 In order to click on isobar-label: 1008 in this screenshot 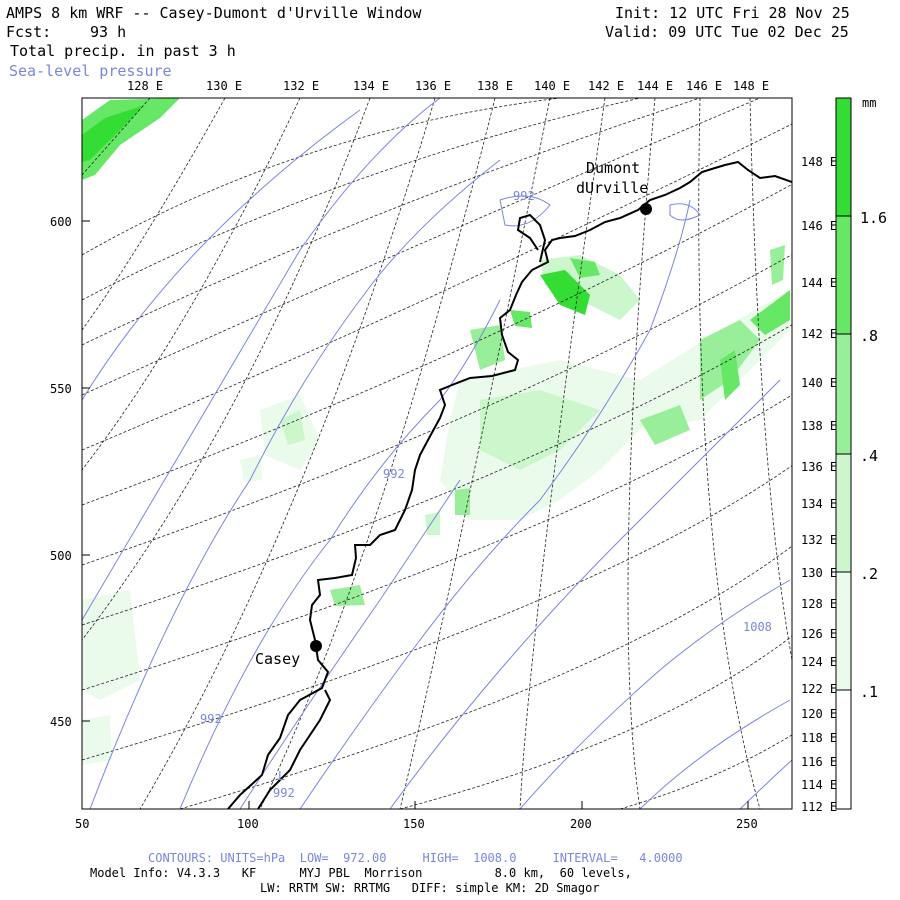, I will do `click(757, 627)`.